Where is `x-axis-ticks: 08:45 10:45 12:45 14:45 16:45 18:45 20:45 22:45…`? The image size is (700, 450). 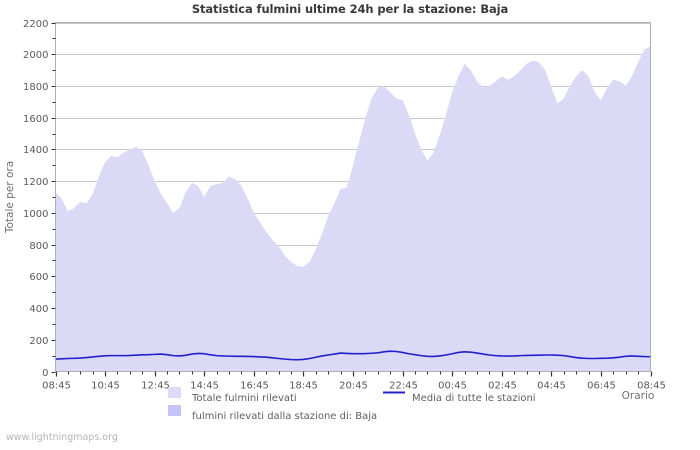 x-axis-ticks: 08:45 10:45 12:45 14:45 16:45 18:45 20:45 22:45… is located at coordinates (354, 381).